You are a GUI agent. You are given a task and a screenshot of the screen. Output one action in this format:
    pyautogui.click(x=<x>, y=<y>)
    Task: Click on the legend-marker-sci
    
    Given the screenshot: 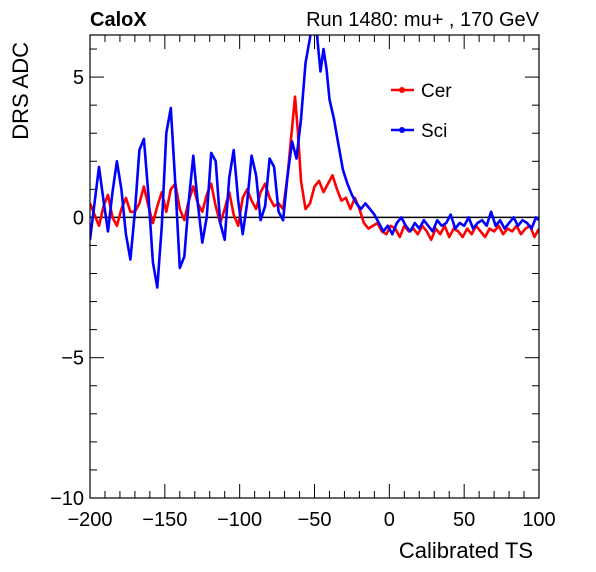 What is the action you would take?
    pyautogui.click(x=402, y=130)
    